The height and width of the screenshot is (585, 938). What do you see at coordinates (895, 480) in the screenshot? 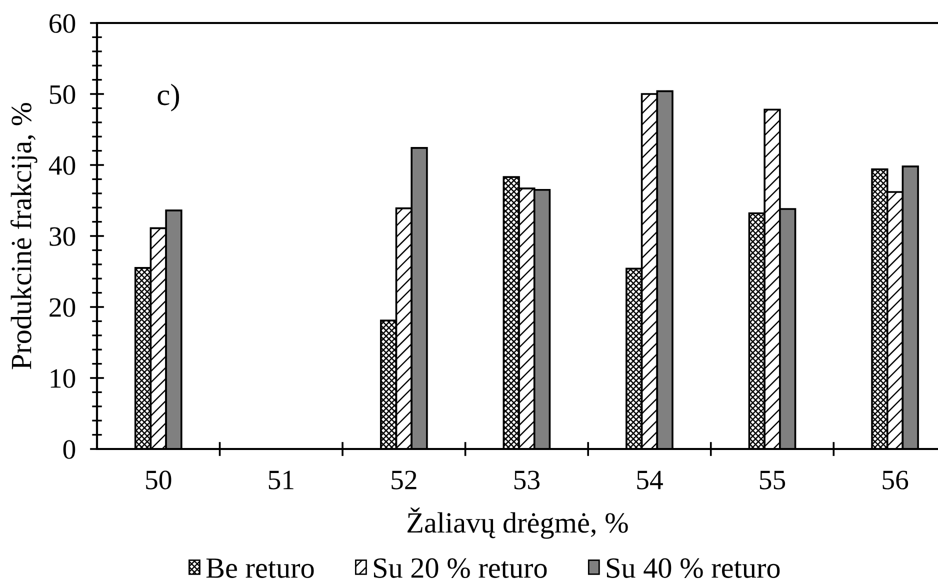
I see `x-tick-label: 56` at bounding box center [895, 480].